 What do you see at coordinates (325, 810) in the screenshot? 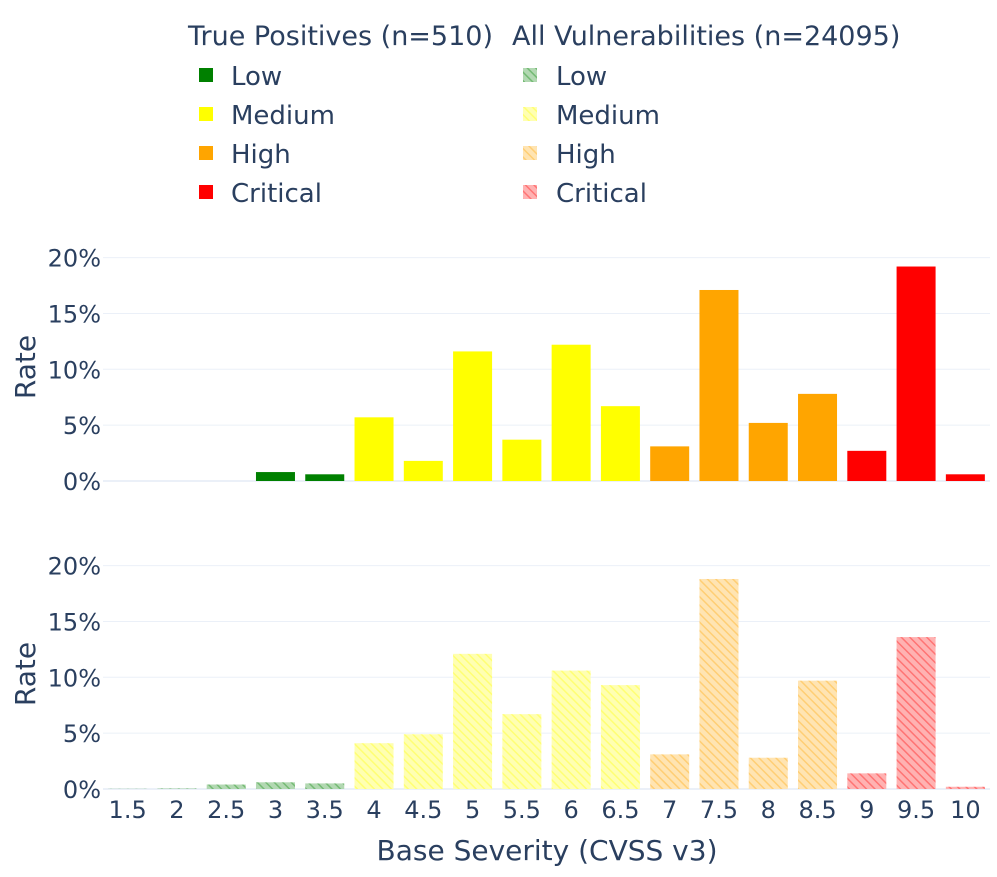
I see `x-tick-label: 3.5` at bounding box center [325, 810].